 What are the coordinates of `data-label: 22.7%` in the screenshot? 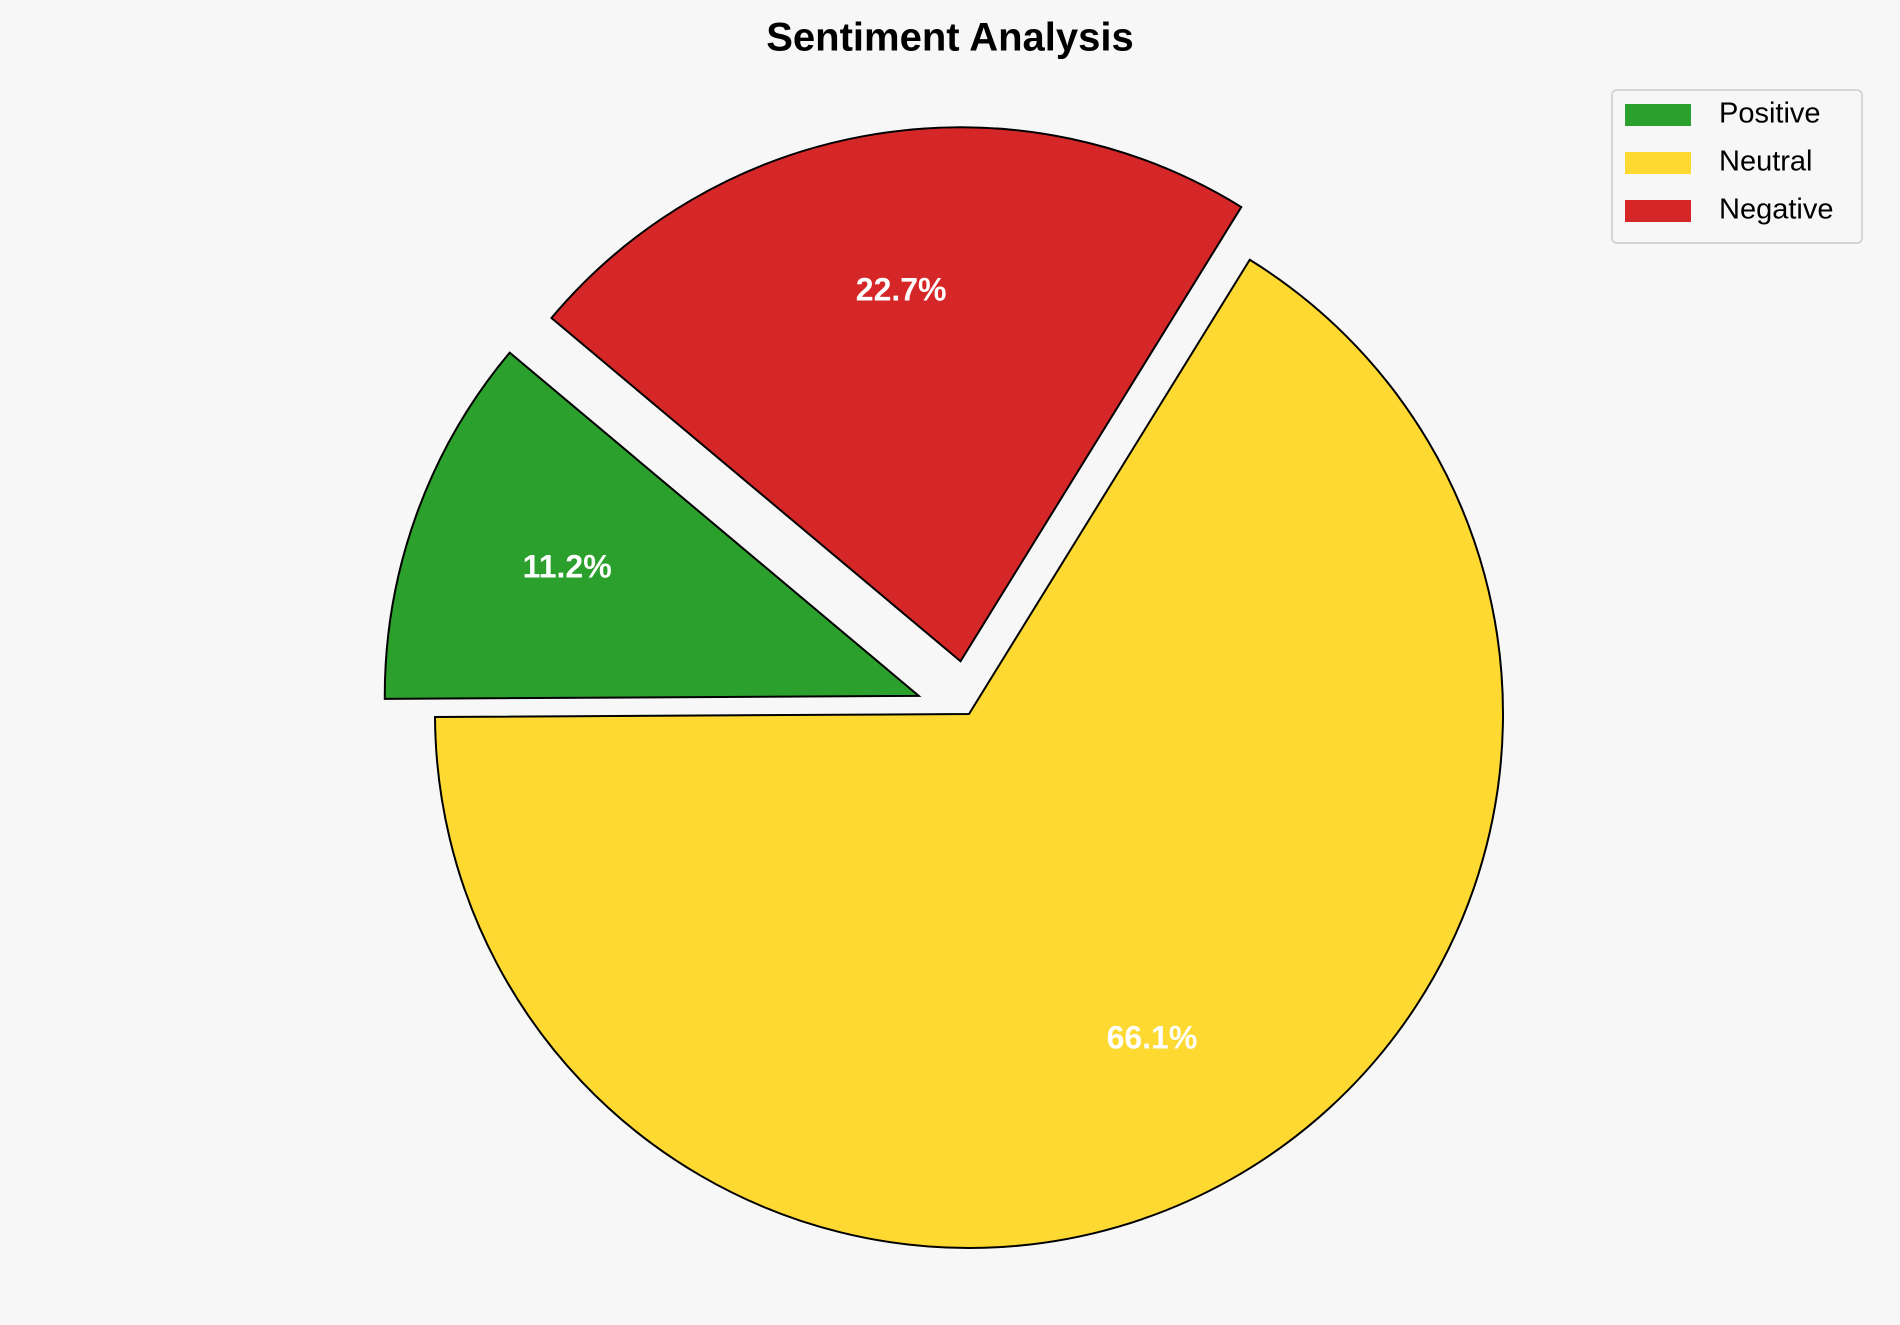 It's located at (901, 290).